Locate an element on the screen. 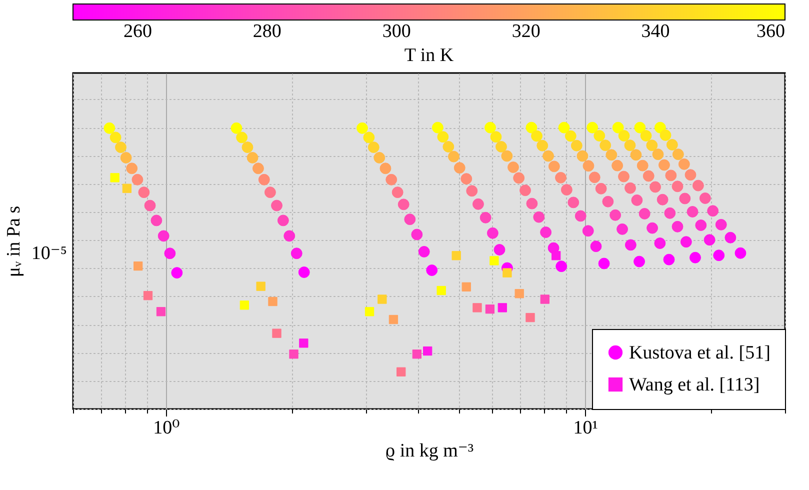 This screenshot has height=490, width=809. color-bar-label: 260 is located at coordinates (137, 31).